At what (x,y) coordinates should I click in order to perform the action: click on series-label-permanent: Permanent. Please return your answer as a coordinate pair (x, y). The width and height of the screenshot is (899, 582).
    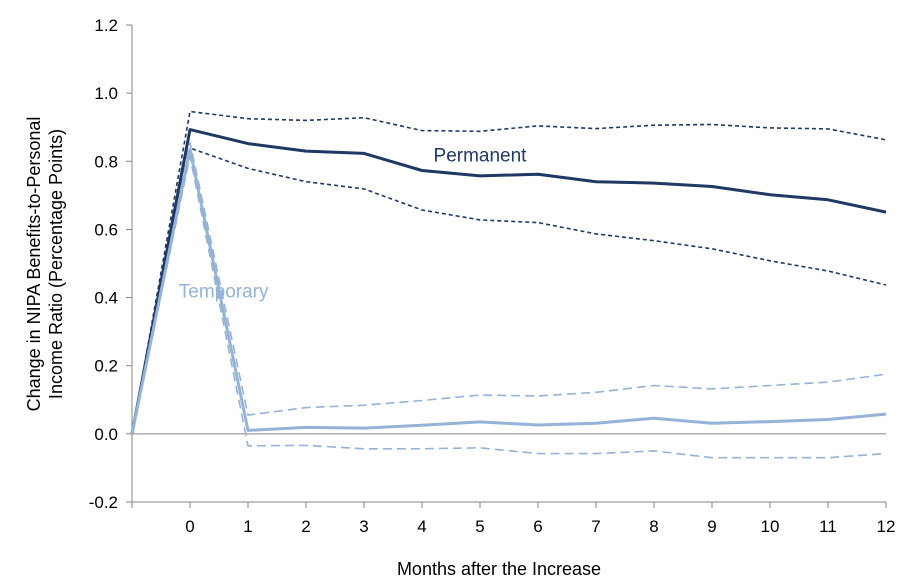
    Looking at the image, I should click on (481, 155).